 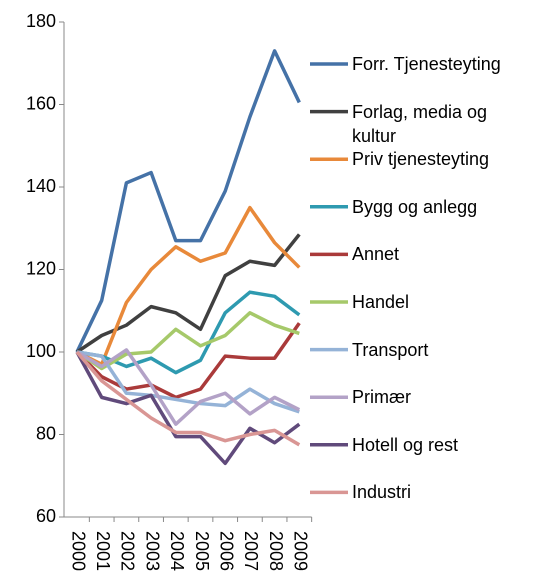 I want to click on x-tick-label: 2000, so click(x=78, y=551).